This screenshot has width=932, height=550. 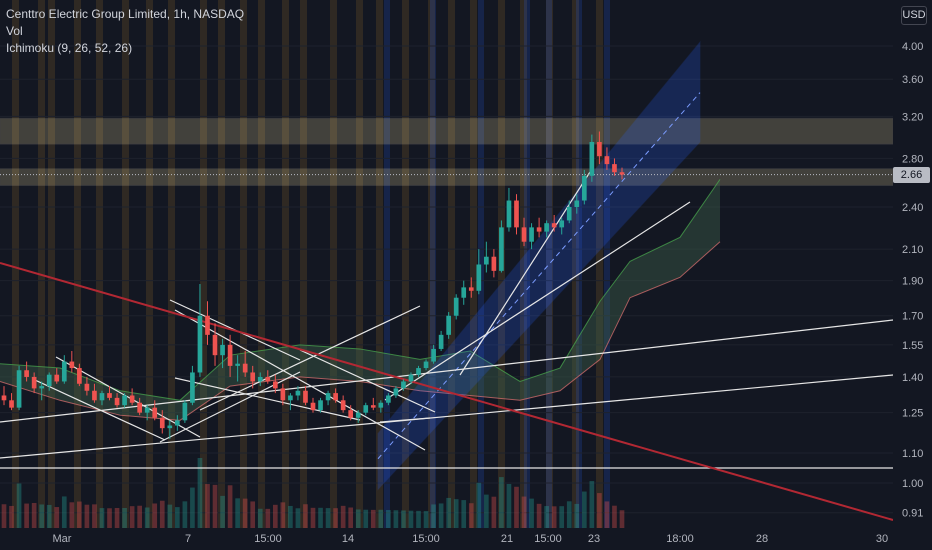 What do you see at coordinates (912, 117) in the screenshot?
I see `price-tick-label: 3.20` at bounding box center [912, 117].